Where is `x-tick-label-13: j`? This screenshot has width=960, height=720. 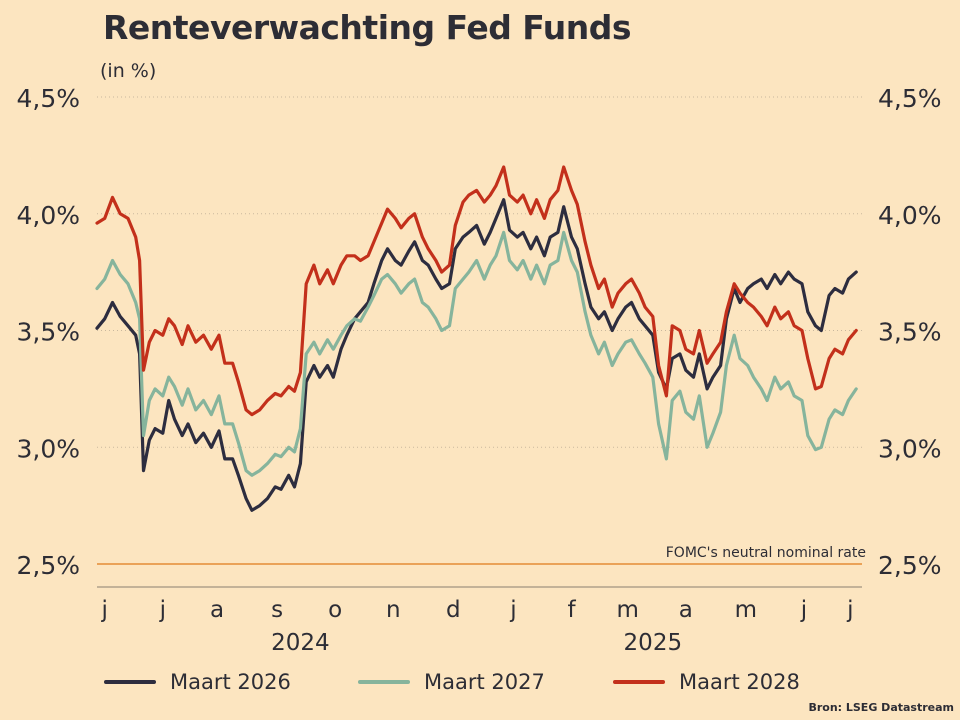
x-tick-label-13: j is located at coordinates (849, 610).